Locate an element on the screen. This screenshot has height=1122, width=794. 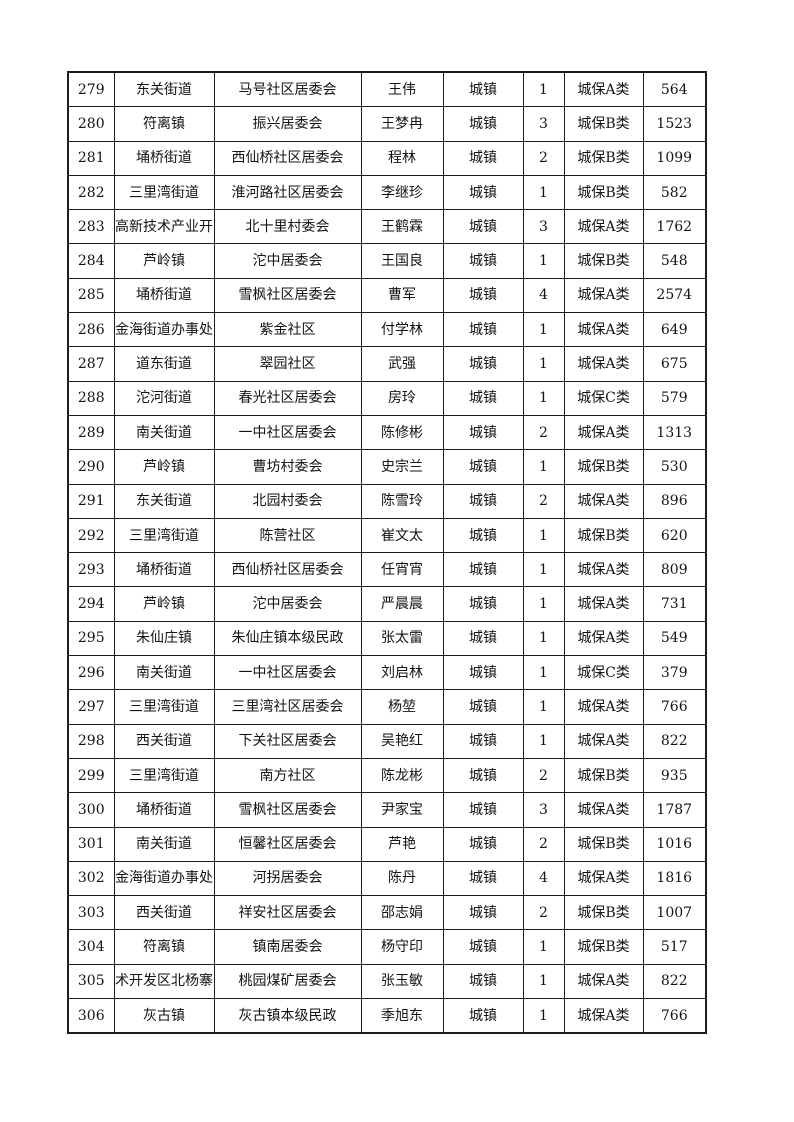
table-row: 304 符离镇 镇南居委会 杨守印 城镇 1 城保B类 517 is located at coordinates (387, 947).